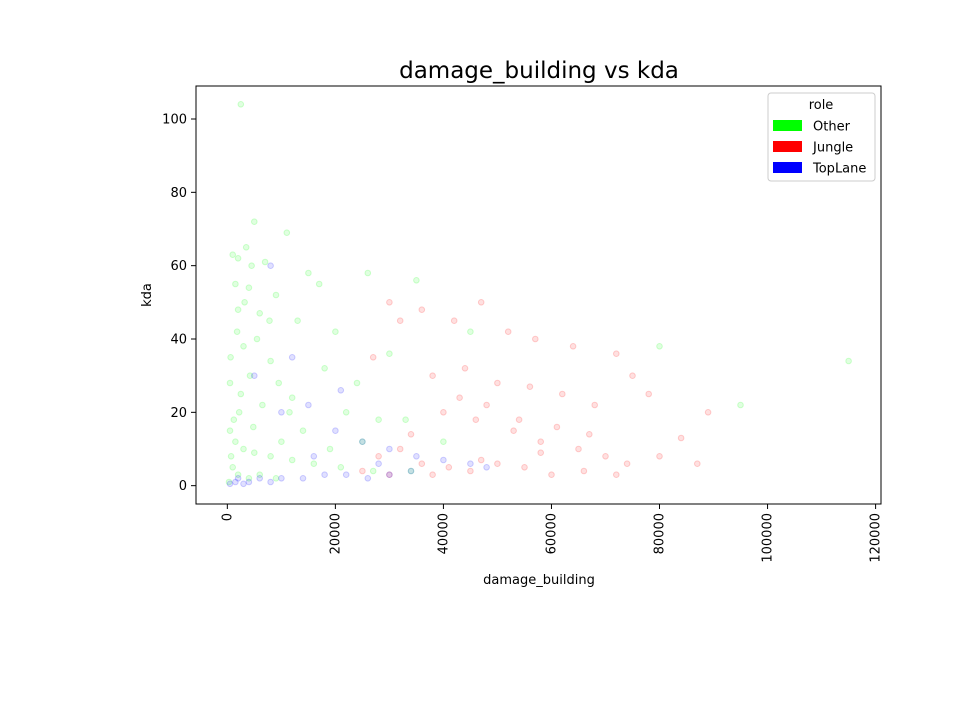  I want to click on y-axis: 0 20 40 60 80 100, so click(179, 303).